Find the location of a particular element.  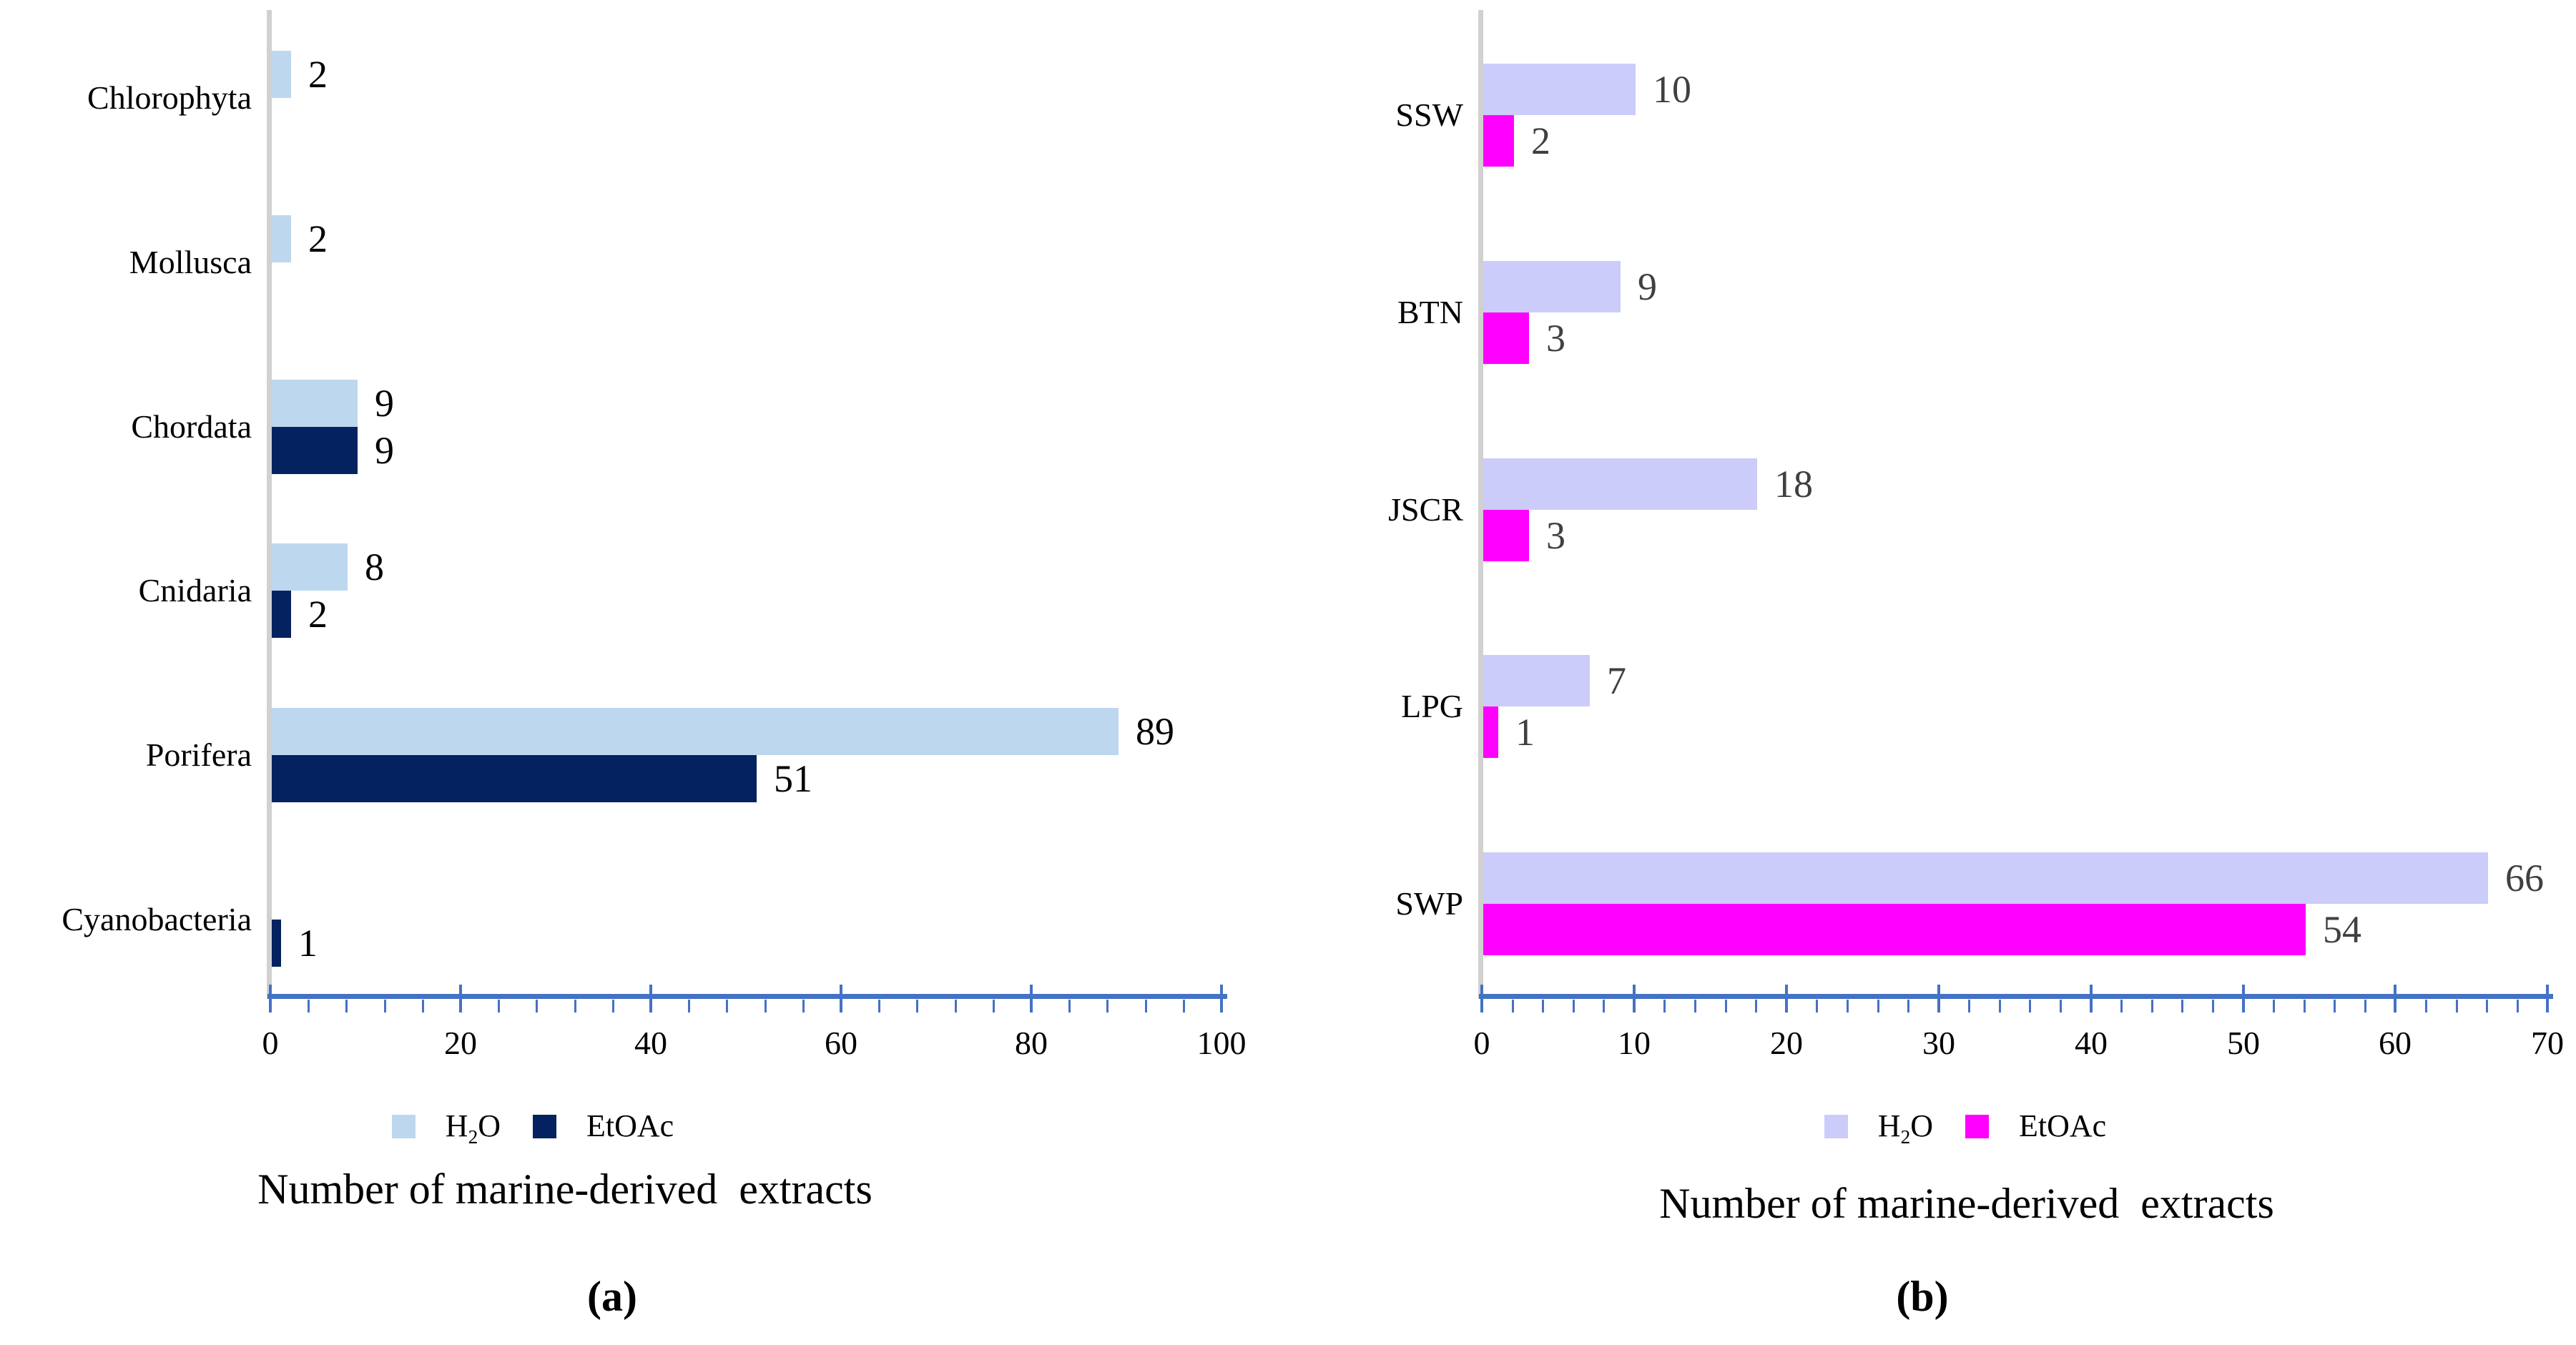

value-label: 89 is located at coordinates (1155, 732).